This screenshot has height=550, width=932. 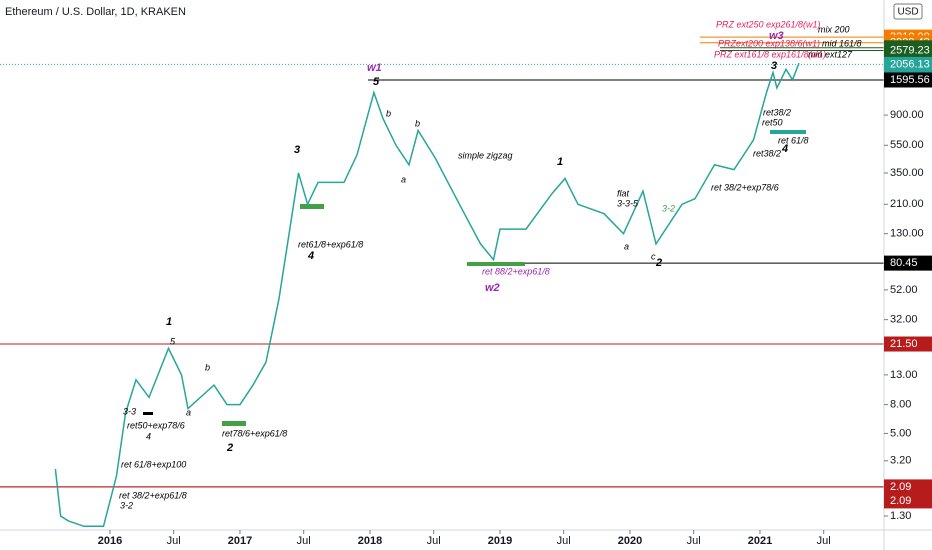 What do you see at coordinates (628, 203) in the screenshot?
I see `annotation: 3-3-5` at bounding box center [628, 203].